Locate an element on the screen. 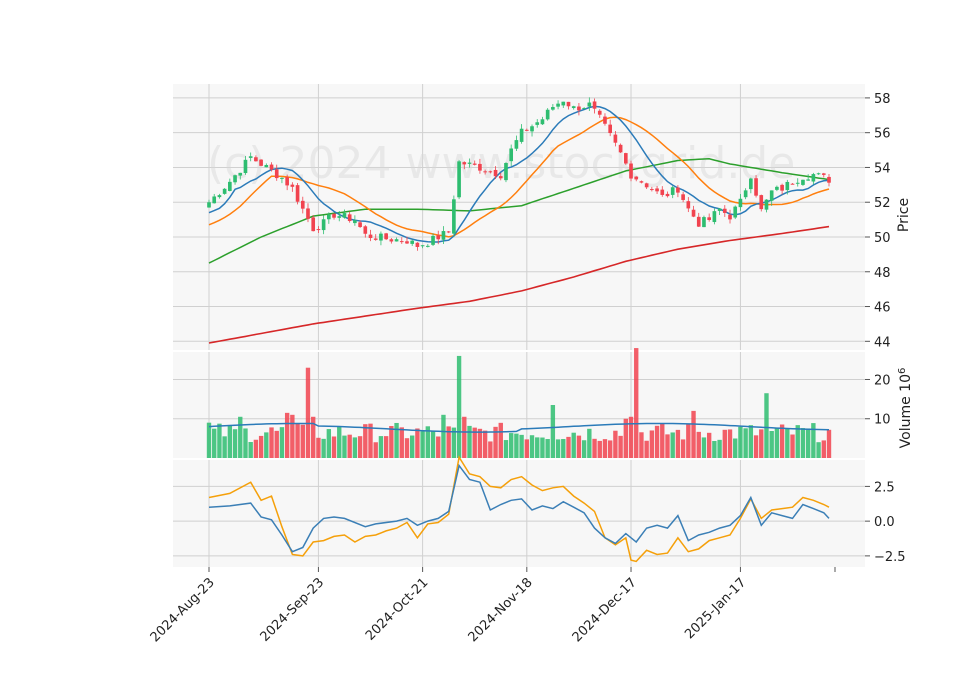 The height and width of the screenshot is (690, 960). x-tick-label: 2024-Dec-17 is located at coordinates (605, 610).